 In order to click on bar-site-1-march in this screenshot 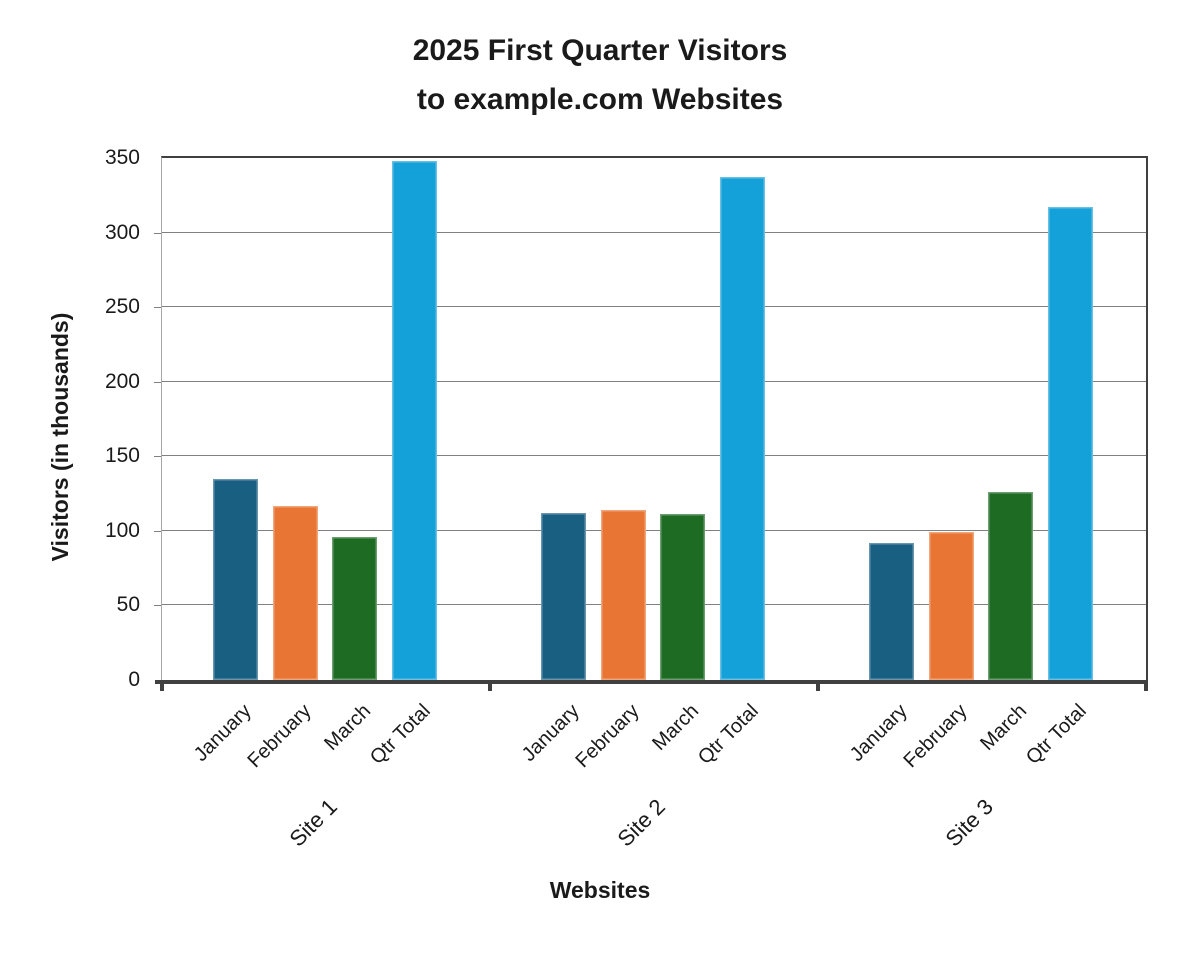, I will do `click(354, 608)`.